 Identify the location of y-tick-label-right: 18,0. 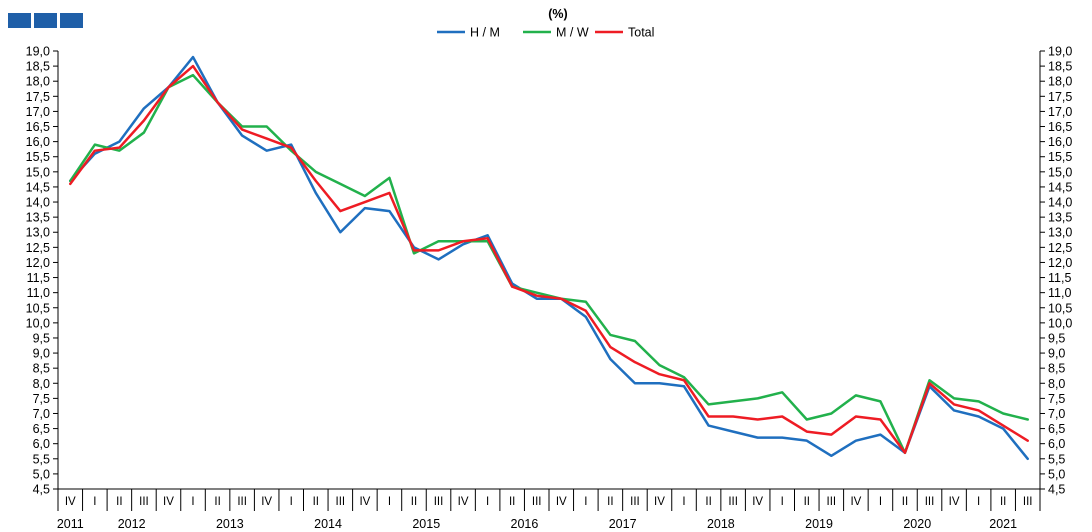
(1060, 82).